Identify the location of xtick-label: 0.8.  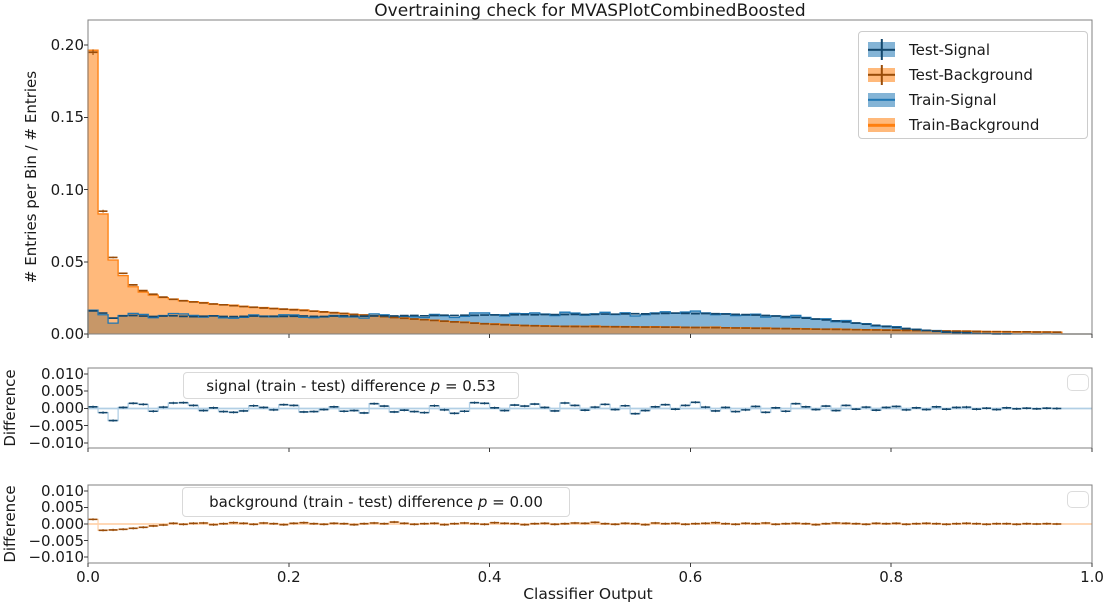
(891, 577).